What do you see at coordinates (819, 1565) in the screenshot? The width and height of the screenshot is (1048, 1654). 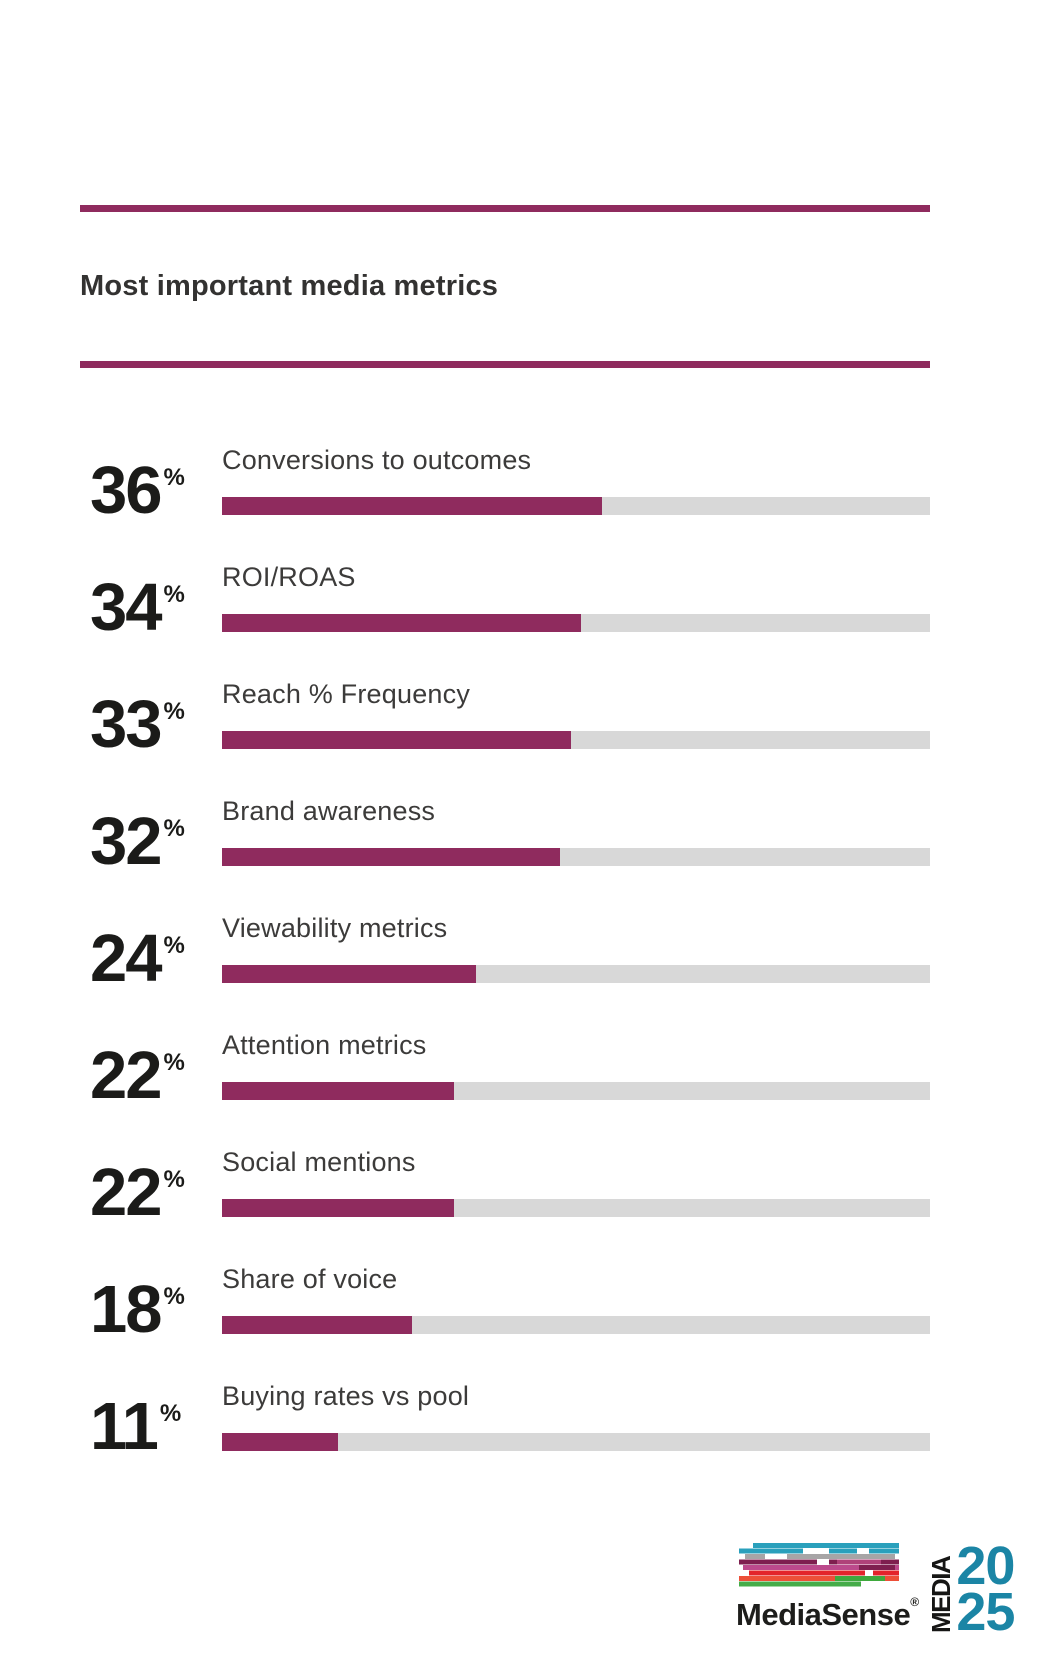 I see `mediasense-logo-icon` at bounding box center [819, 1565].